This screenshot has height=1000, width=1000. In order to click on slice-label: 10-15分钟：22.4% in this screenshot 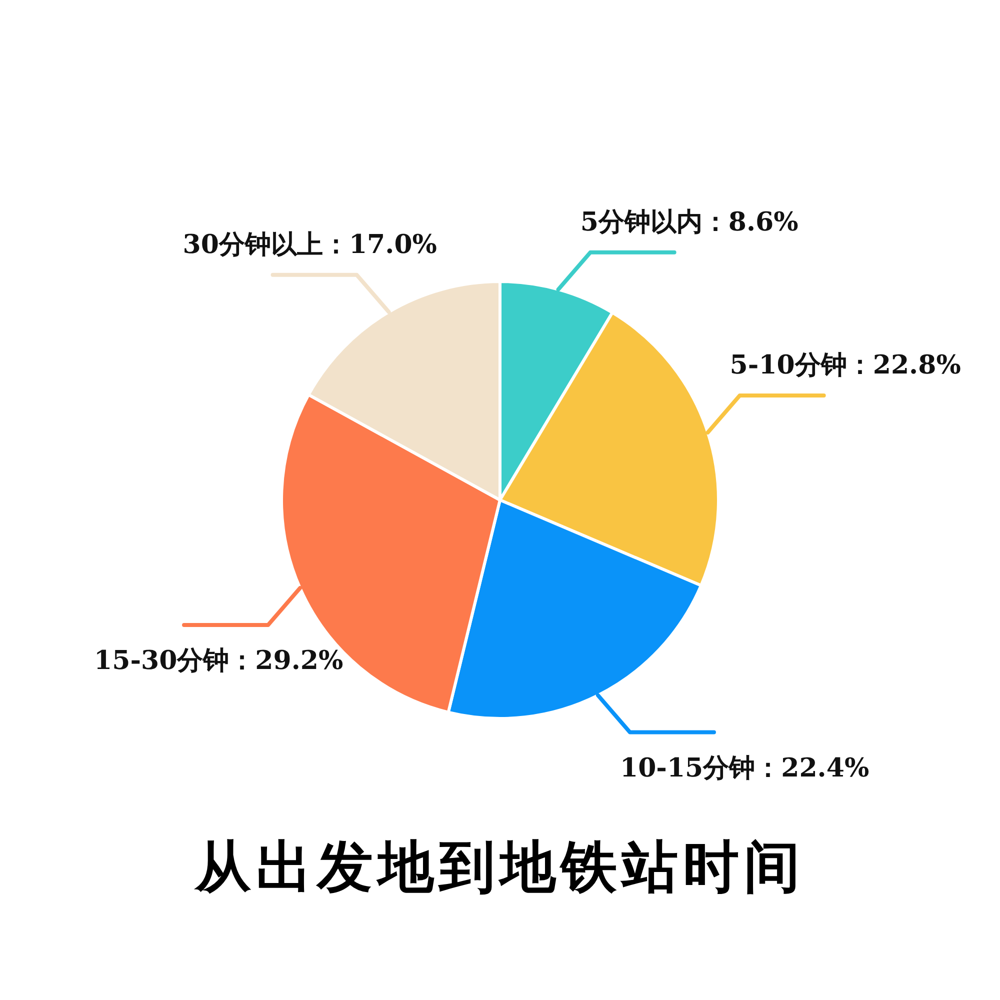, I will do `click(745, 768)`.